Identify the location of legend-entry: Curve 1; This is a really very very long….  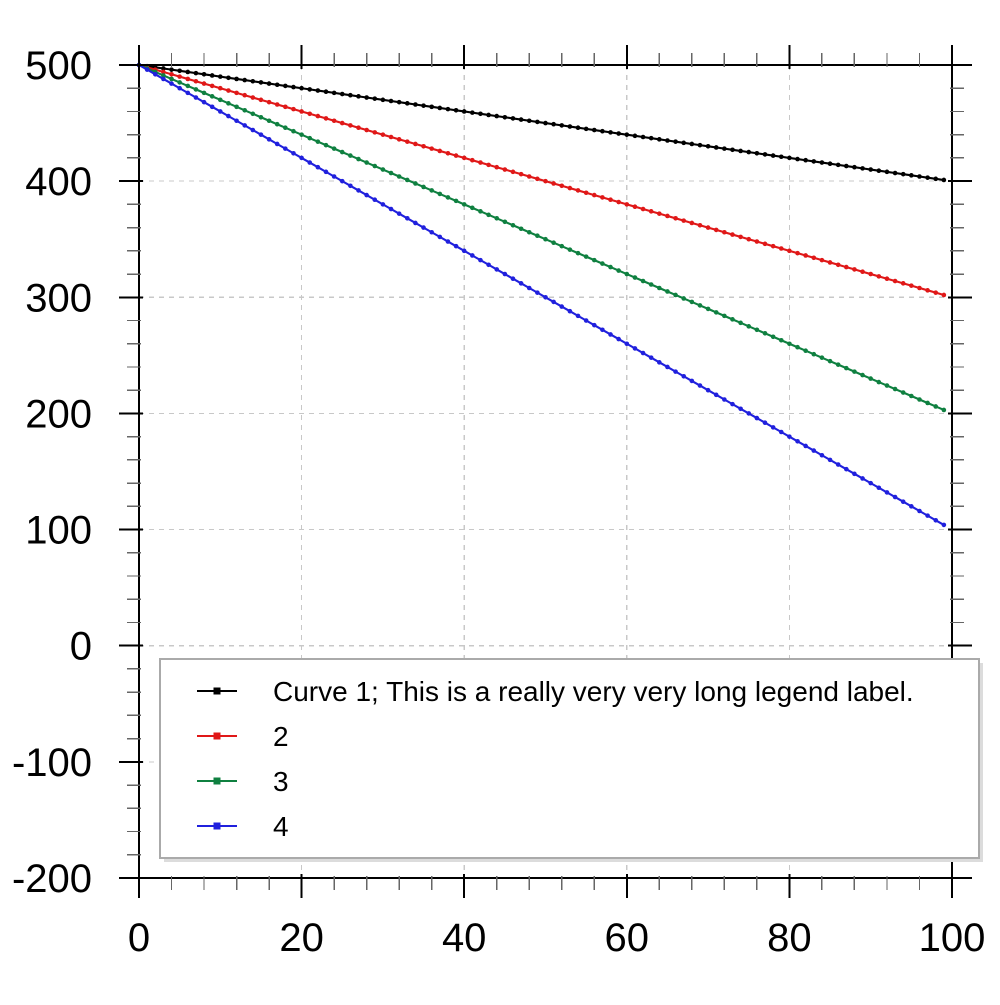
(555, 691).